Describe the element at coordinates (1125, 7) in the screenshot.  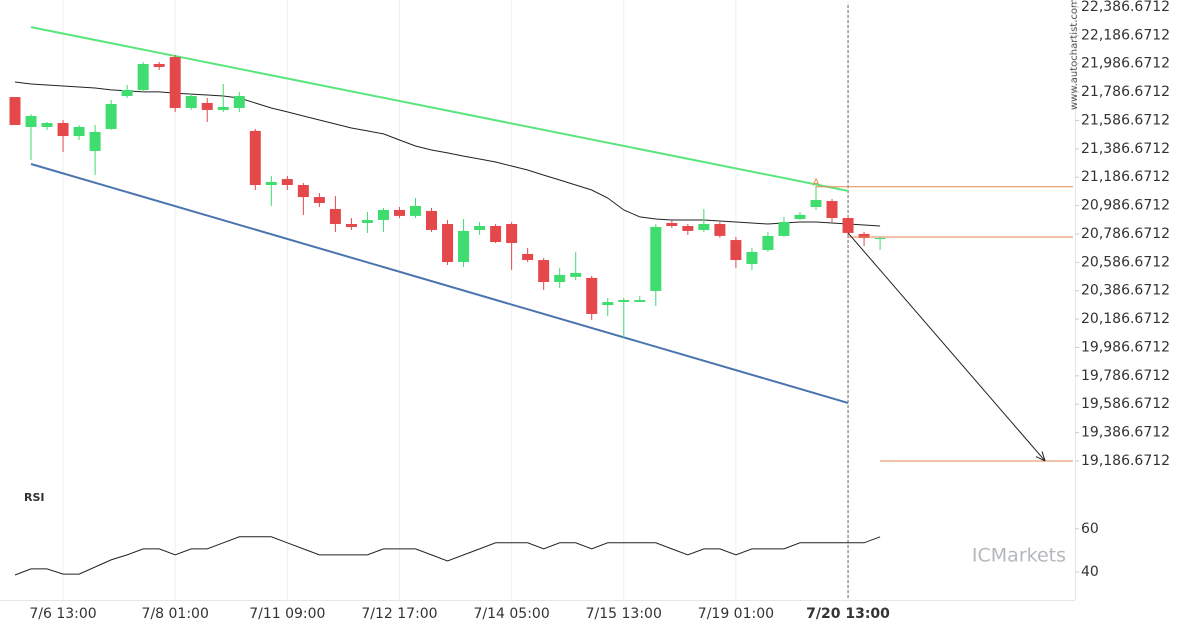
I see `y-tick-label: 22,386.6712` at that location.